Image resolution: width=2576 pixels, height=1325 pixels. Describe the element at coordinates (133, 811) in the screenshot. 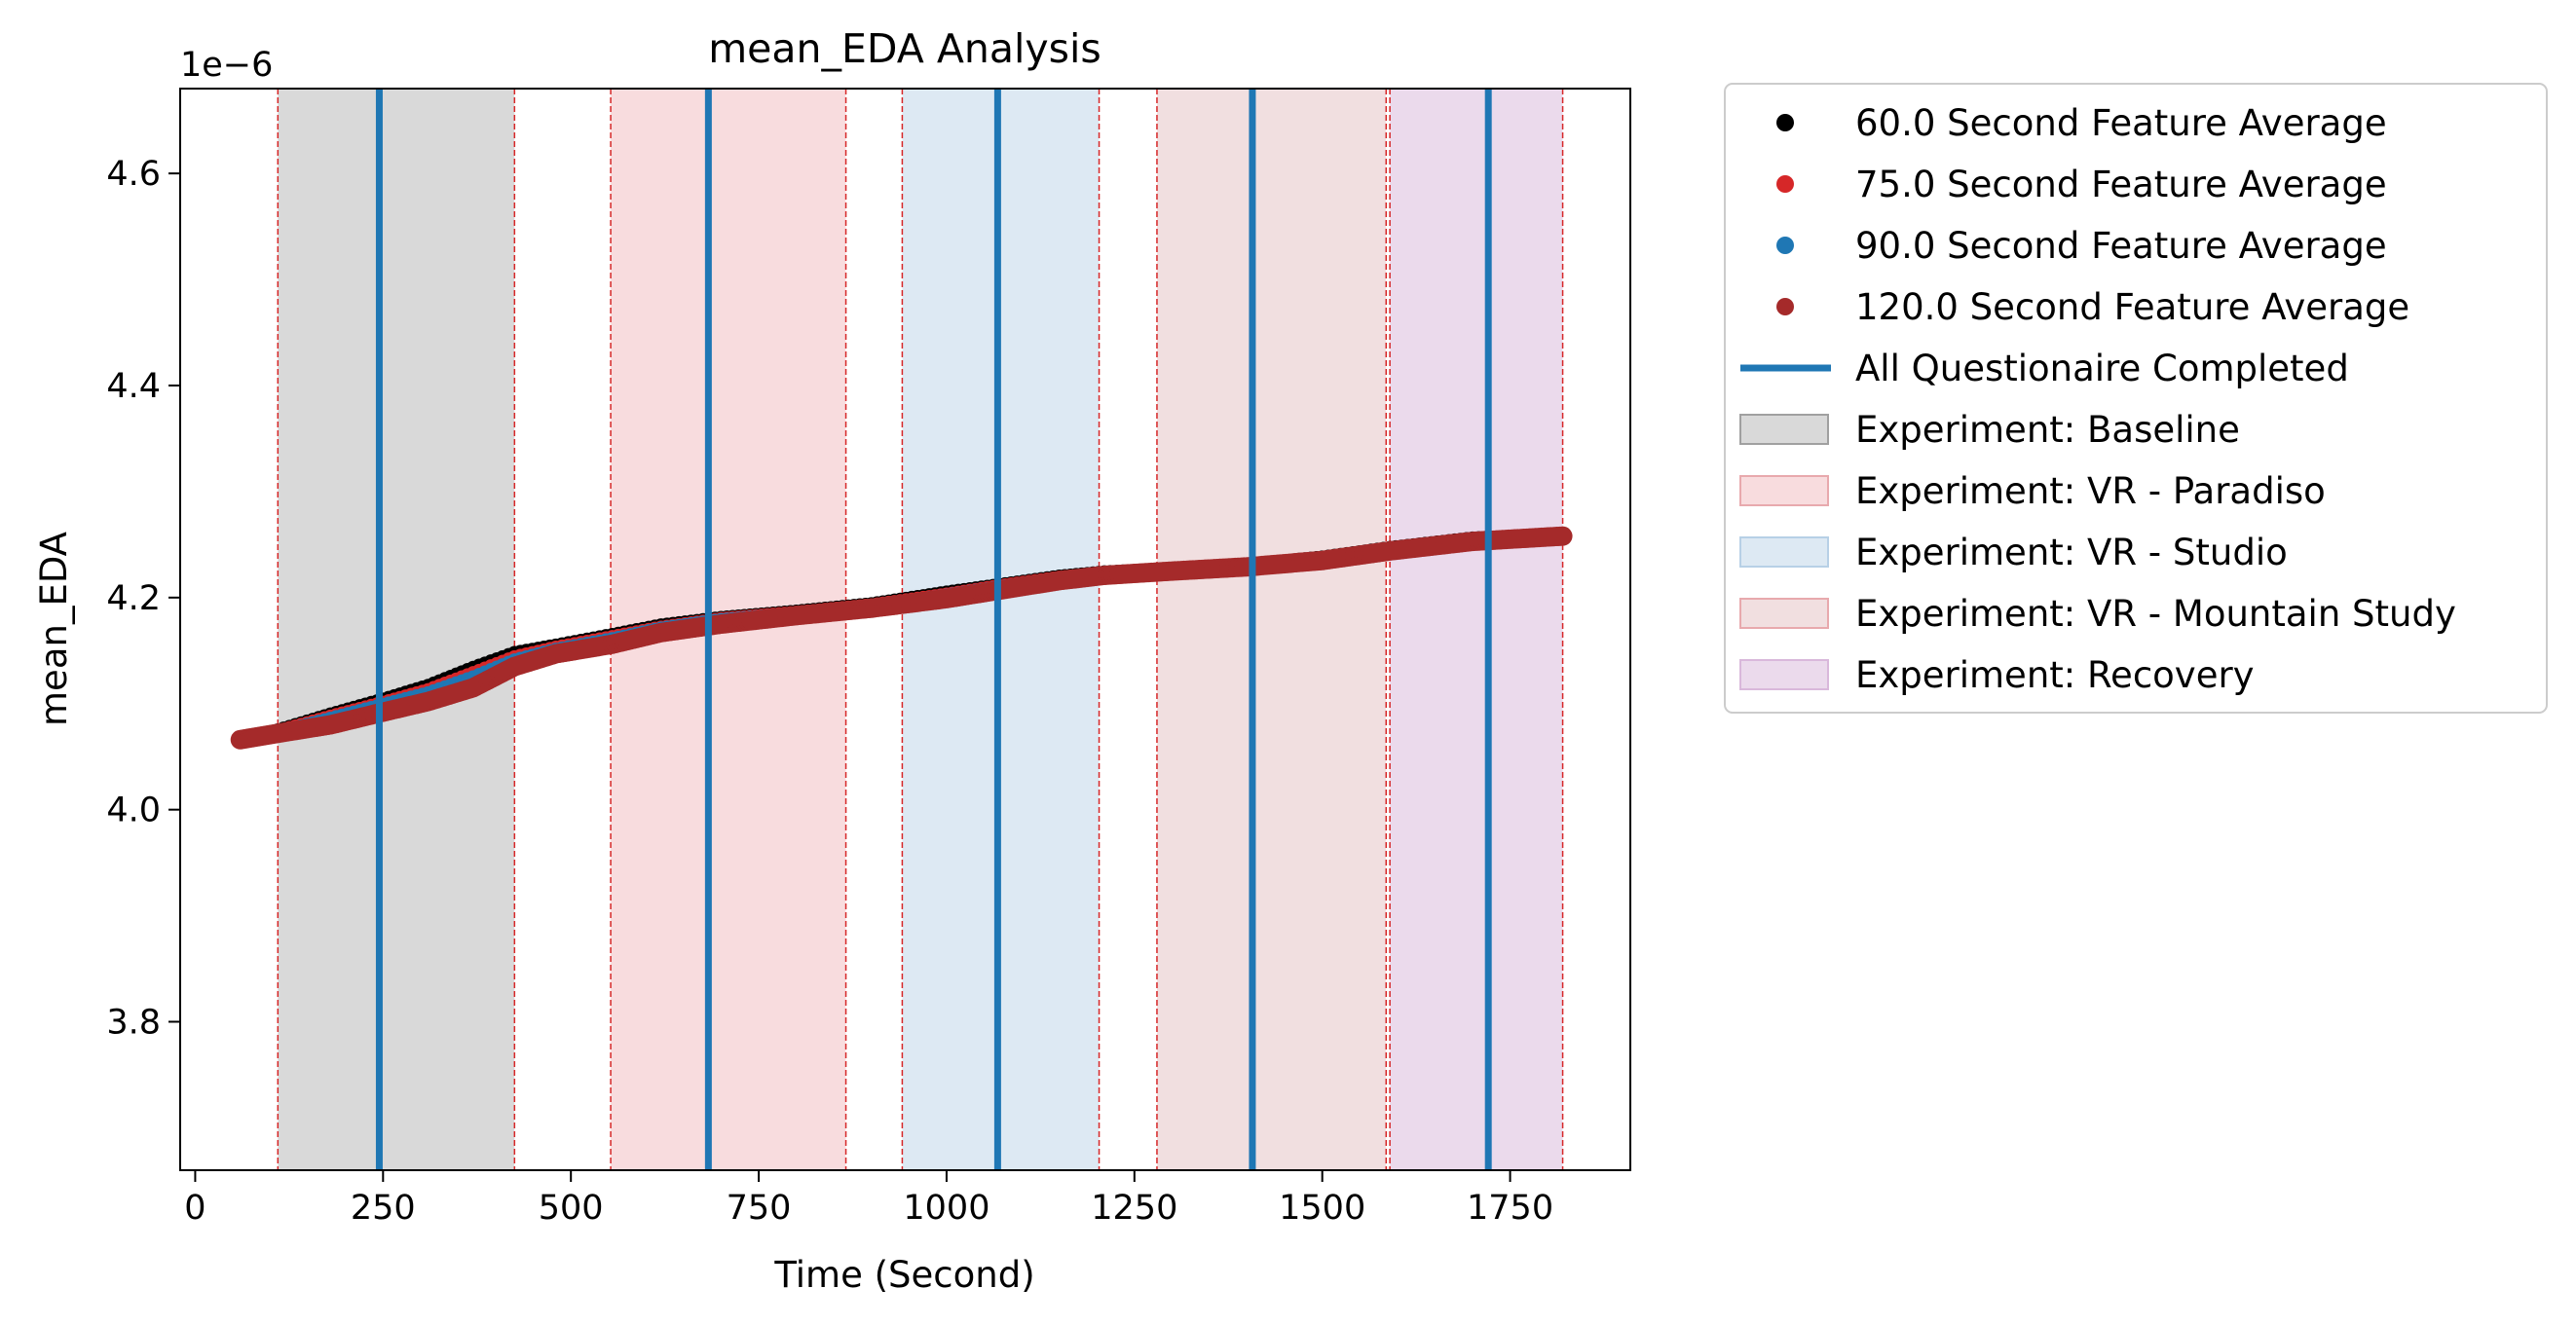

I see `y-tick-label: 4.0` at that location.